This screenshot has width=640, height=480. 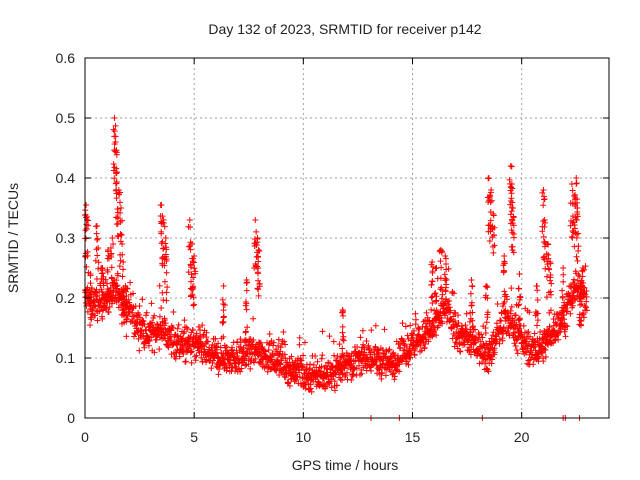 What do you see at coordinates (194, 437) in the screenshot?
I see `x-tick-label: 5` at bounding box center [194, 437].